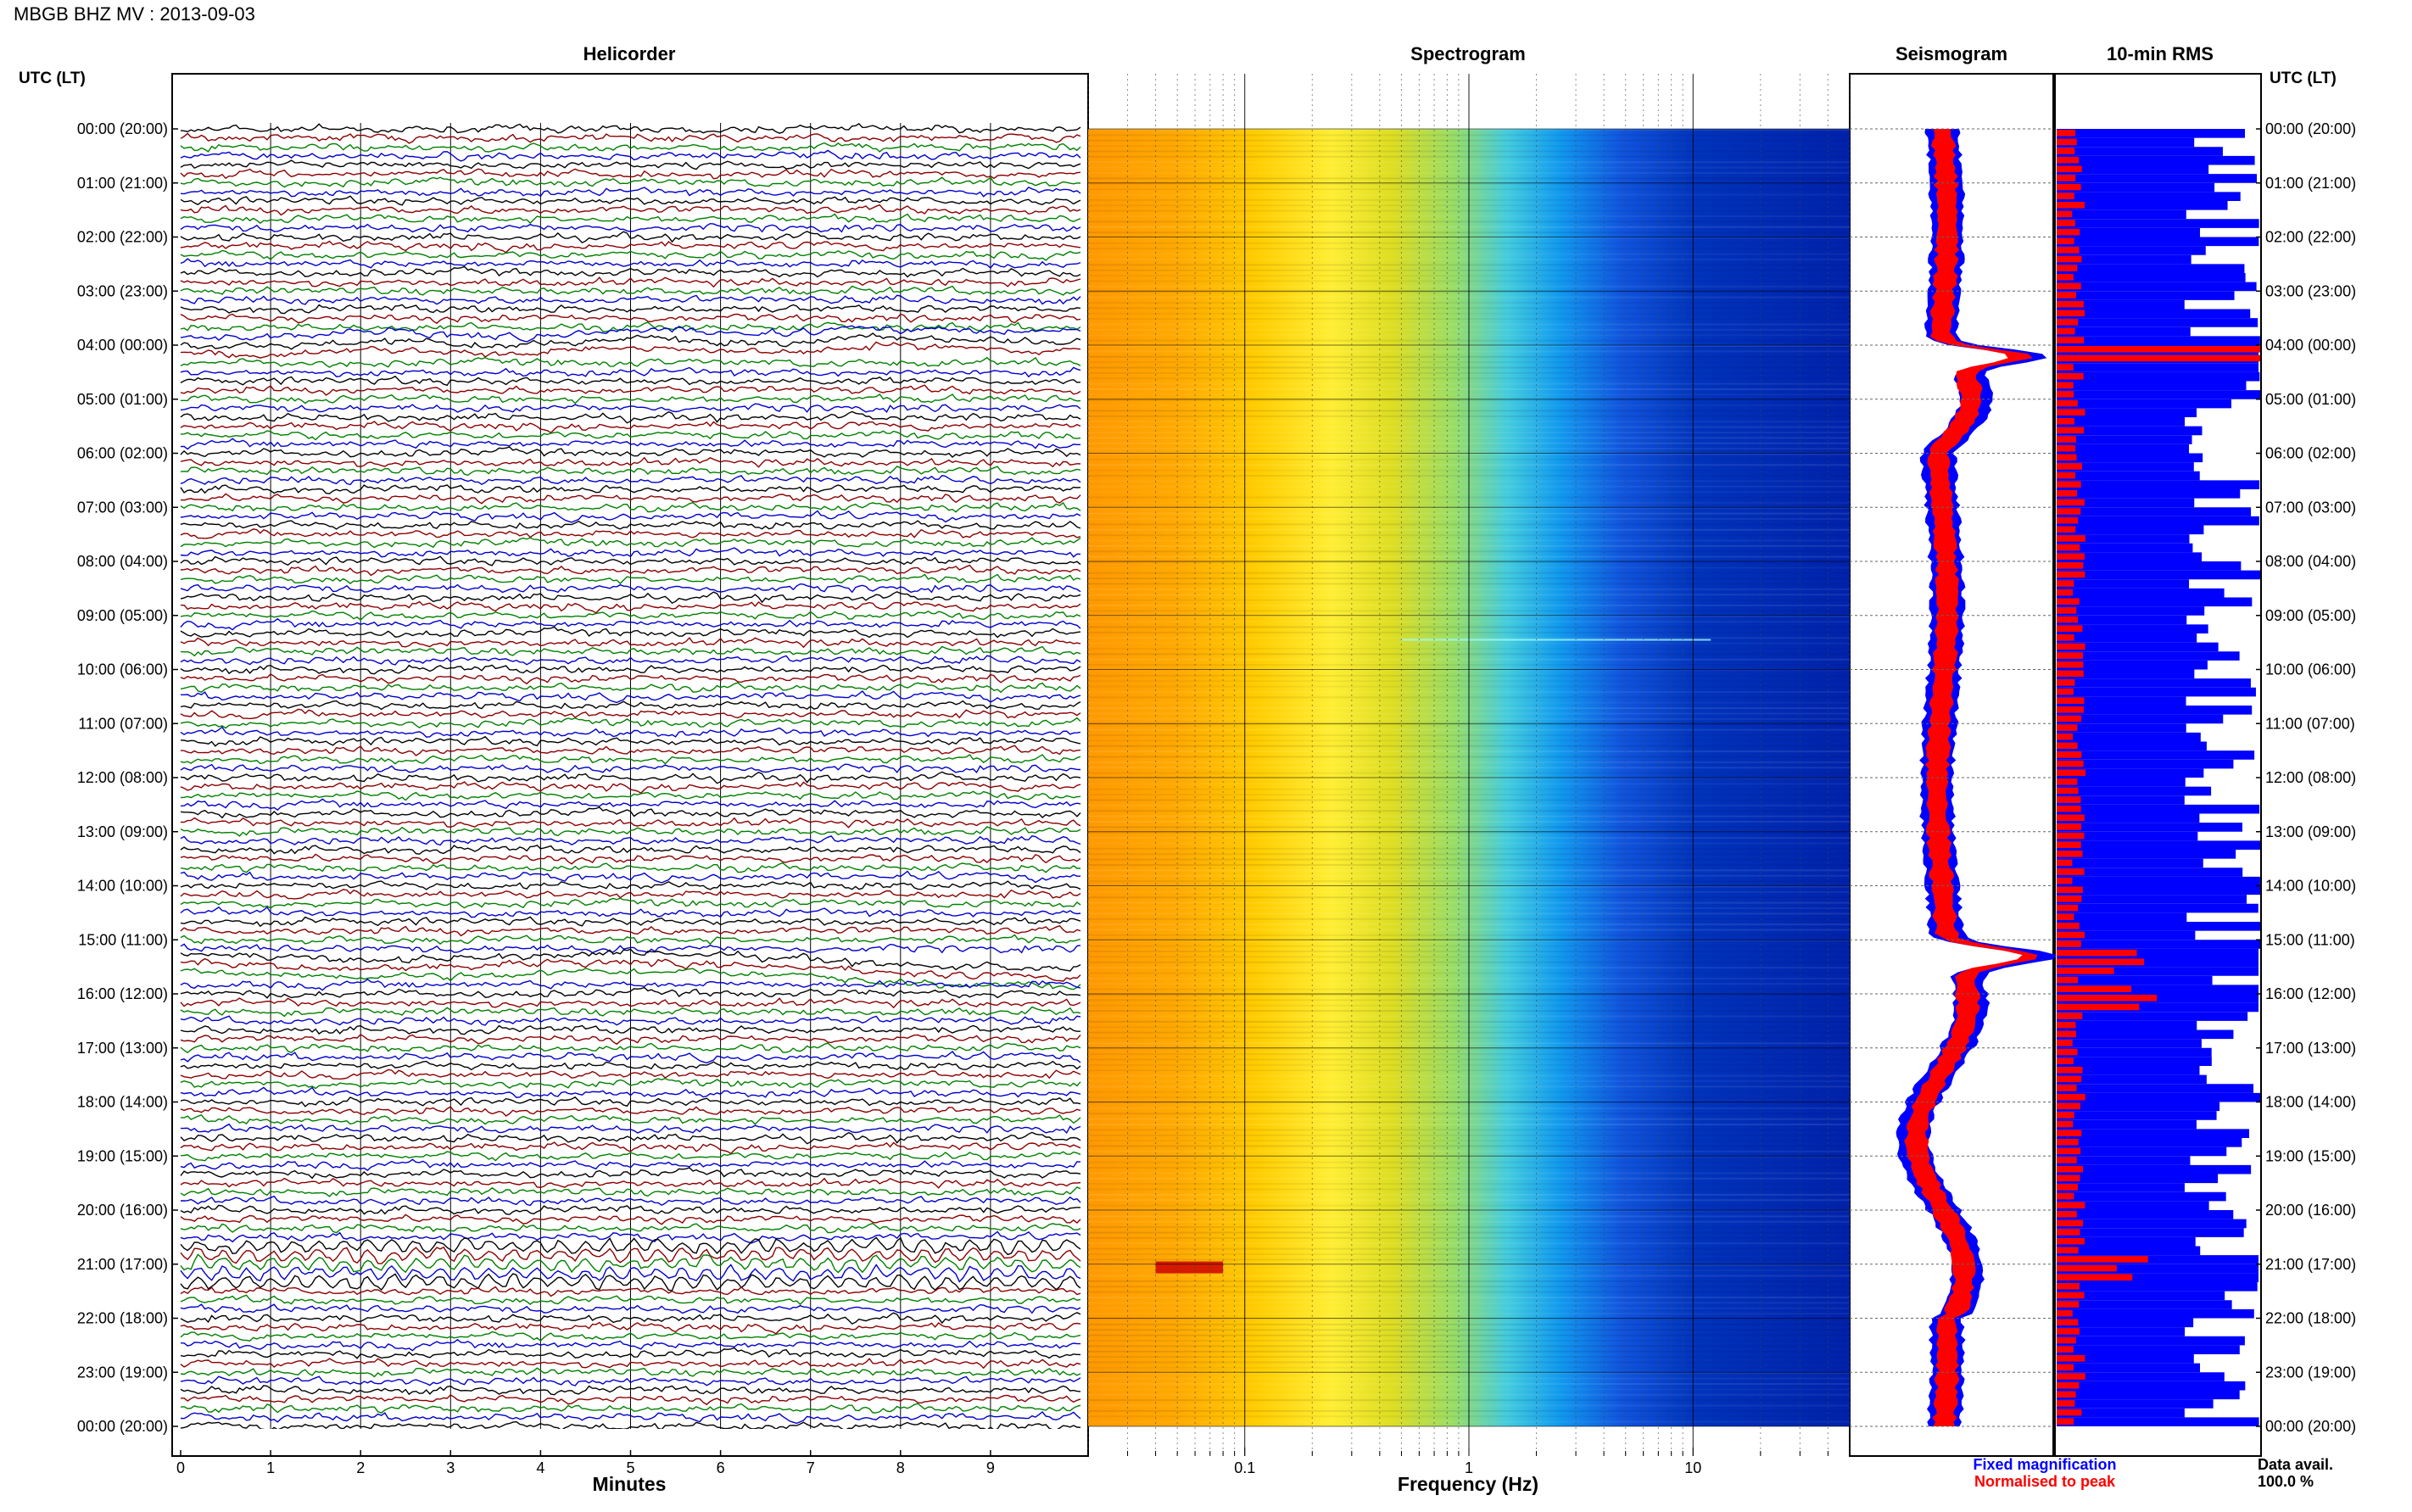 This screenshot has height=1512, width=2412. What do you see at coordinates (2310, 1155) in the screenshot?
I see `hour-label-right: 19:00 (15:00)` at bounding box center [2310, 1155].